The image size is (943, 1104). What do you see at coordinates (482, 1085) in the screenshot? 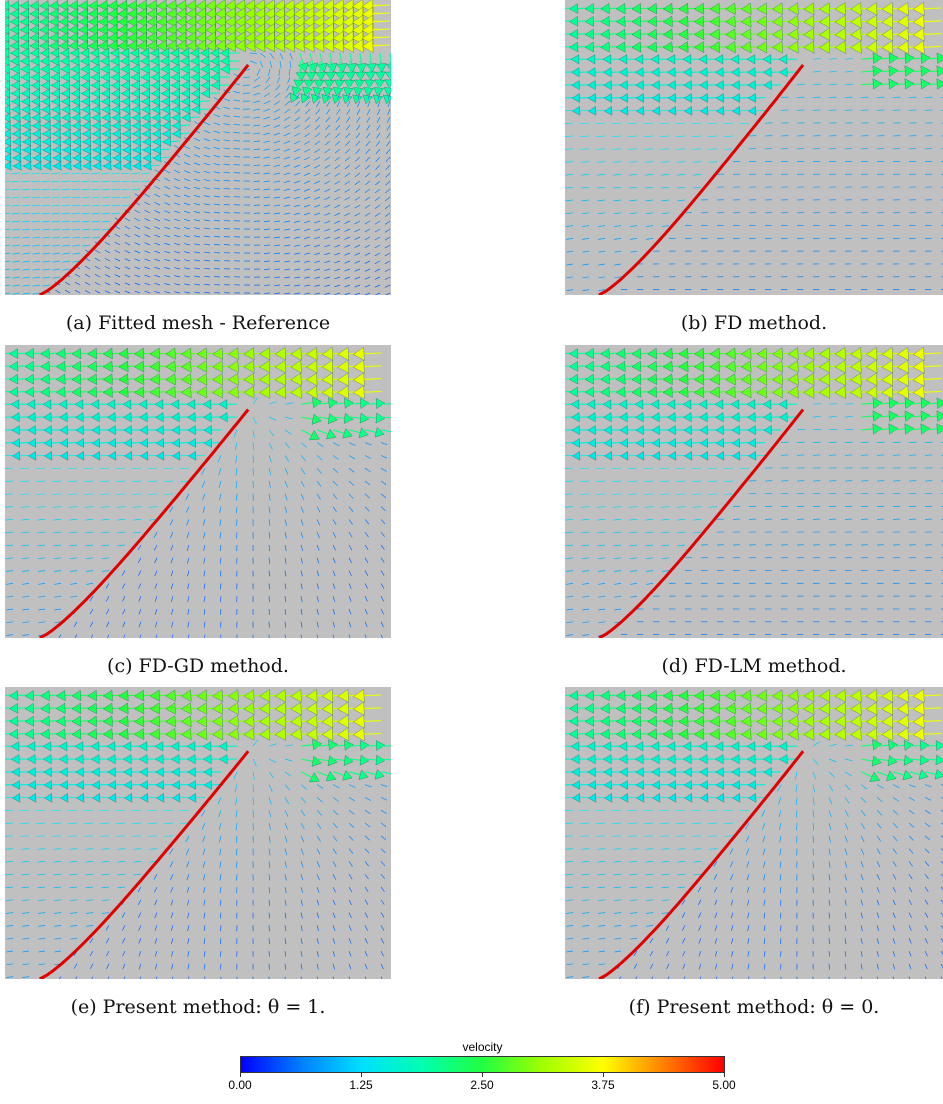
I see `colorbar-tick-label: 2.50` at bounding box center [482, 1085].